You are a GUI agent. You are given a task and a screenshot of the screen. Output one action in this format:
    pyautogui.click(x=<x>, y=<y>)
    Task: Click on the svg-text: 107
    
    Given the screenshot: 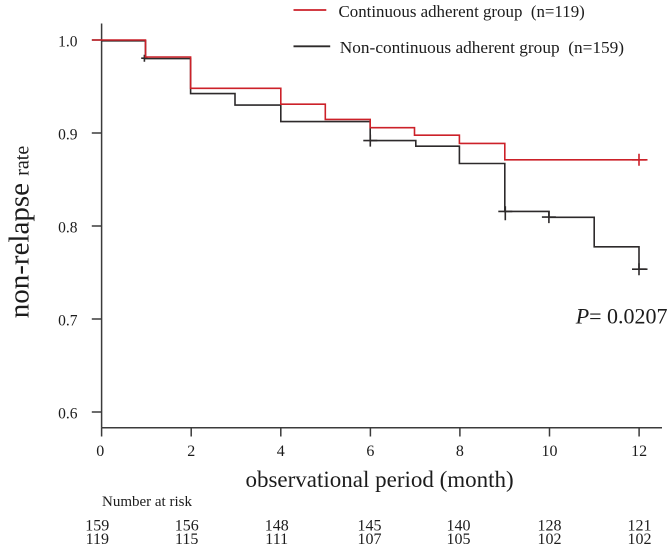 What is the action you would take?
    pyautogui.click(x=370, y=539)
    